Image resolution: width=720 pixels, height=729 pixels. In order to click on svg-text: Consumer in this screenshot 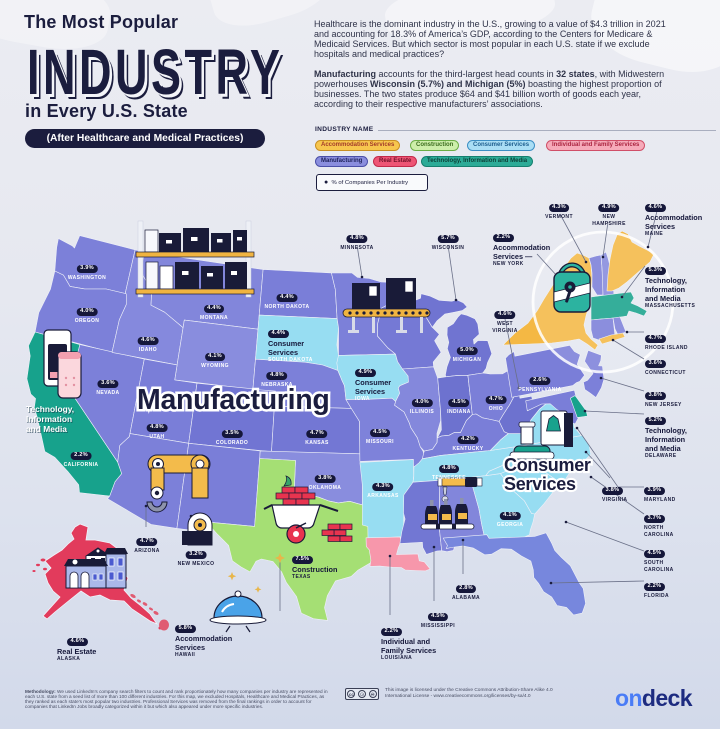, I will do `click(547, 465)`.